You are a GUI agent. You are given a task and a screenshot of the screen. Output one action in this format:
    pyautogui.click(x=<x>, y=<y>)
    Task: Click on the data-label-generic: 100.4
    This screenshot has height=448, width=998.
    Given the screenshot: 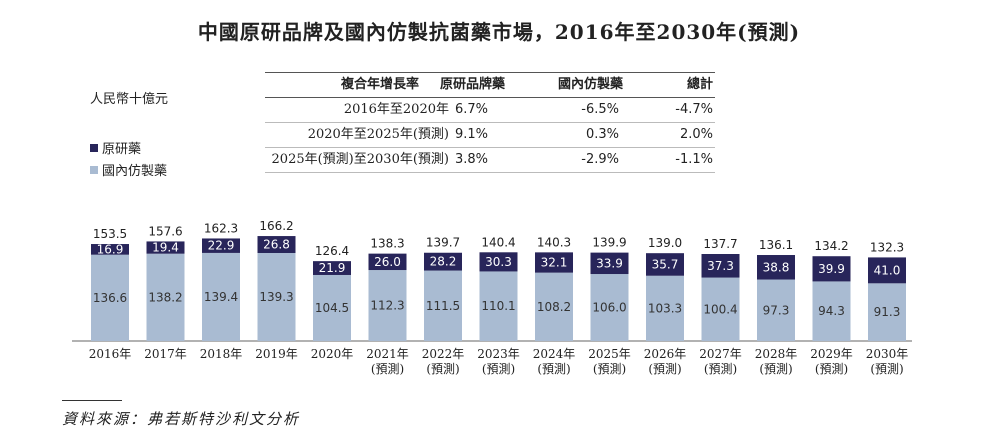 What is the action you would take?
    pyautogui.click(x=720, y=309)
    